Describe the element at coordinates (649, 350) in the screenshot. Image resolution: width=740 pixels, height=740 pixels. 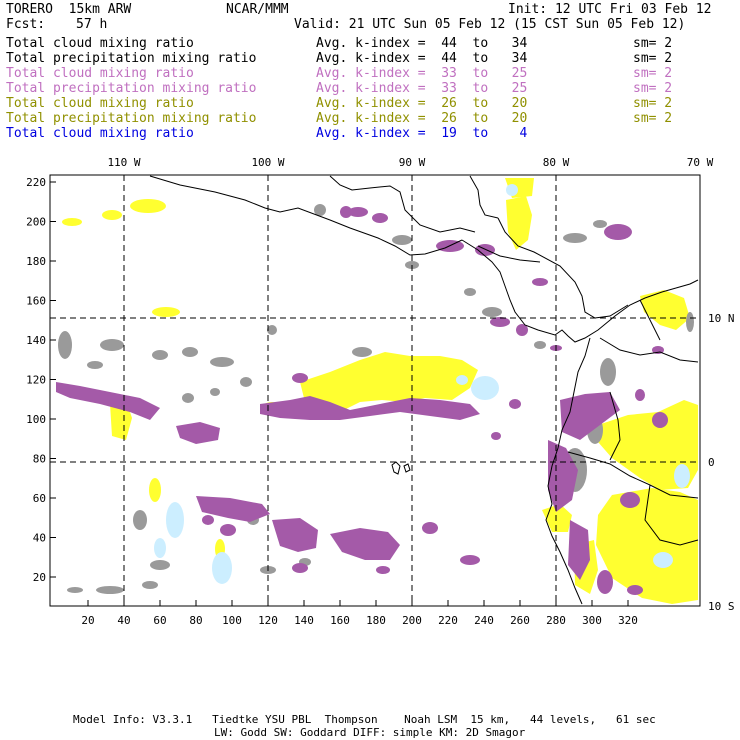
I see `border-colombia` at that location.